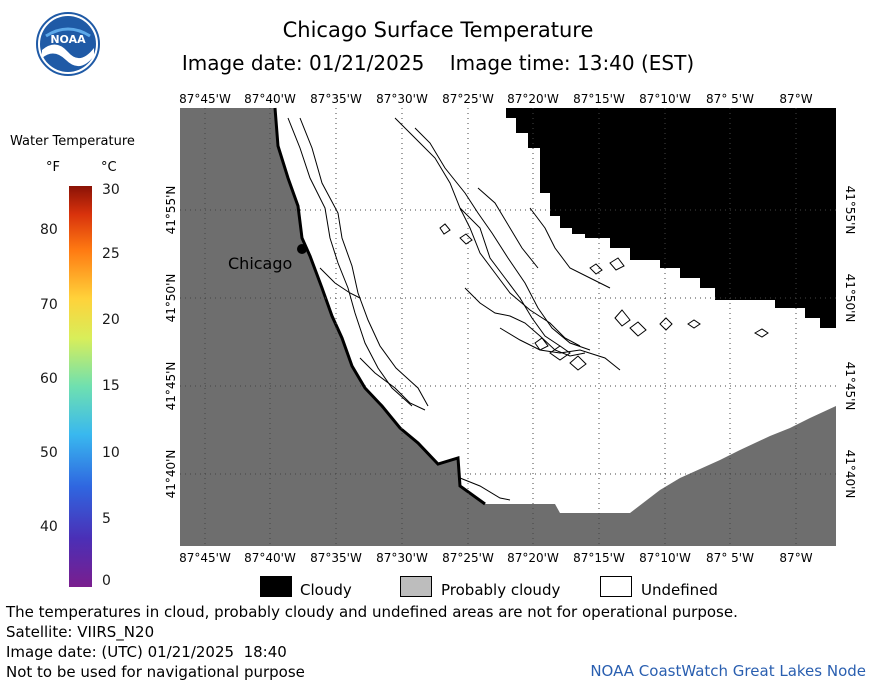 The height and width of the screenshot is (687, 876). I want to click on lon-top-4: 87°25'W, so click(468, 99).